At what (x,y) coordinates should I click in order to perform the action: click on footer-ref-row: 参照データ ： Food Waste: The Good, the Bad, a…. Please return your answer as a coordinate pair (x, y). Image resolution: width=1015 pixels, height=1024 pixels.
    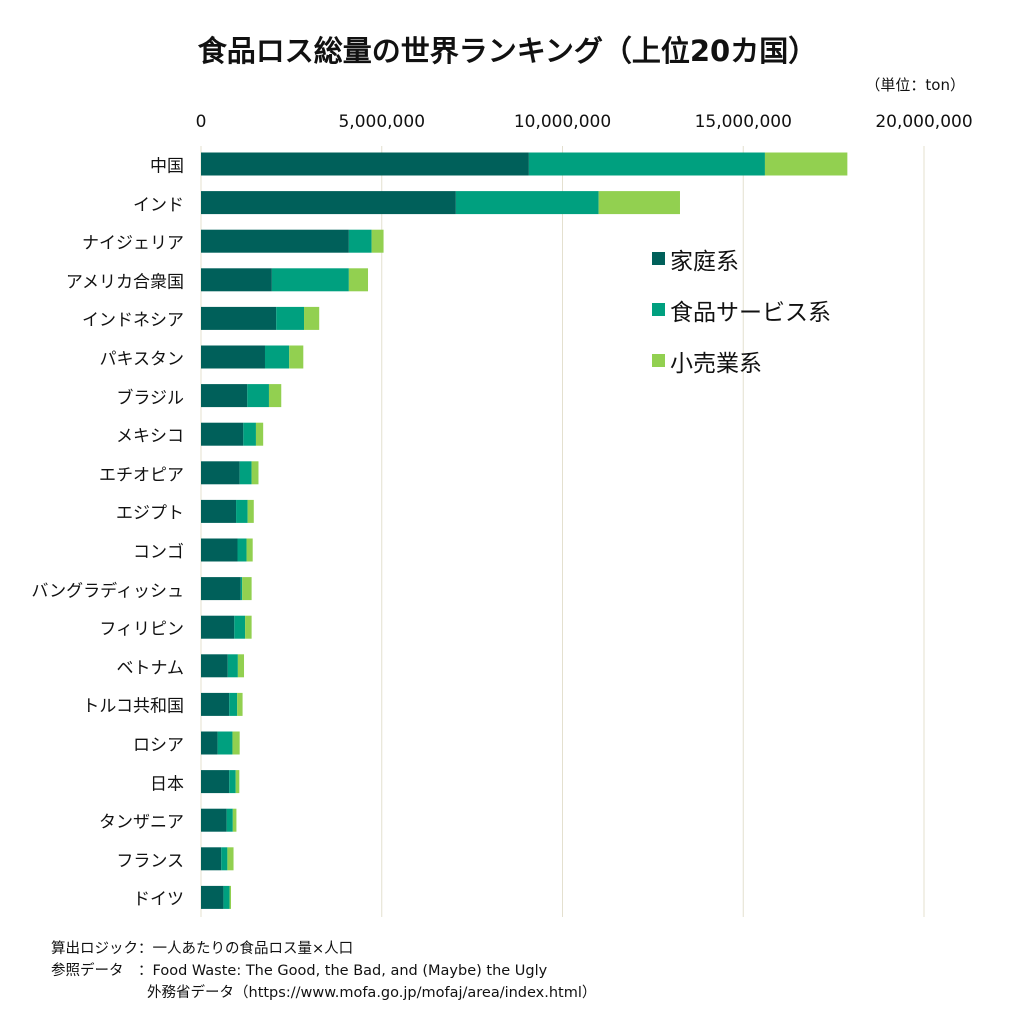
    Looking at the image, I should click on (323, 971).